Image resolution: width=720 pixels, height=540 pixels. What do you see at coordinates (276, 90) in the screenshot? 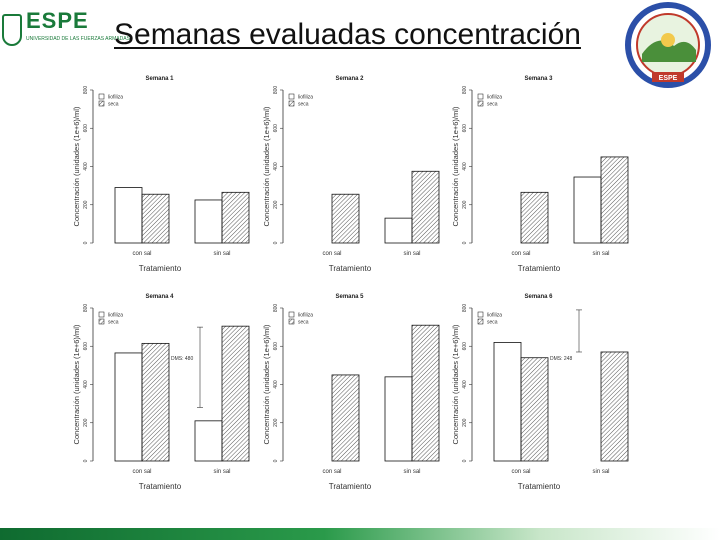
I see `y-tick-label-2: 800` at bounding box center [276, 90].